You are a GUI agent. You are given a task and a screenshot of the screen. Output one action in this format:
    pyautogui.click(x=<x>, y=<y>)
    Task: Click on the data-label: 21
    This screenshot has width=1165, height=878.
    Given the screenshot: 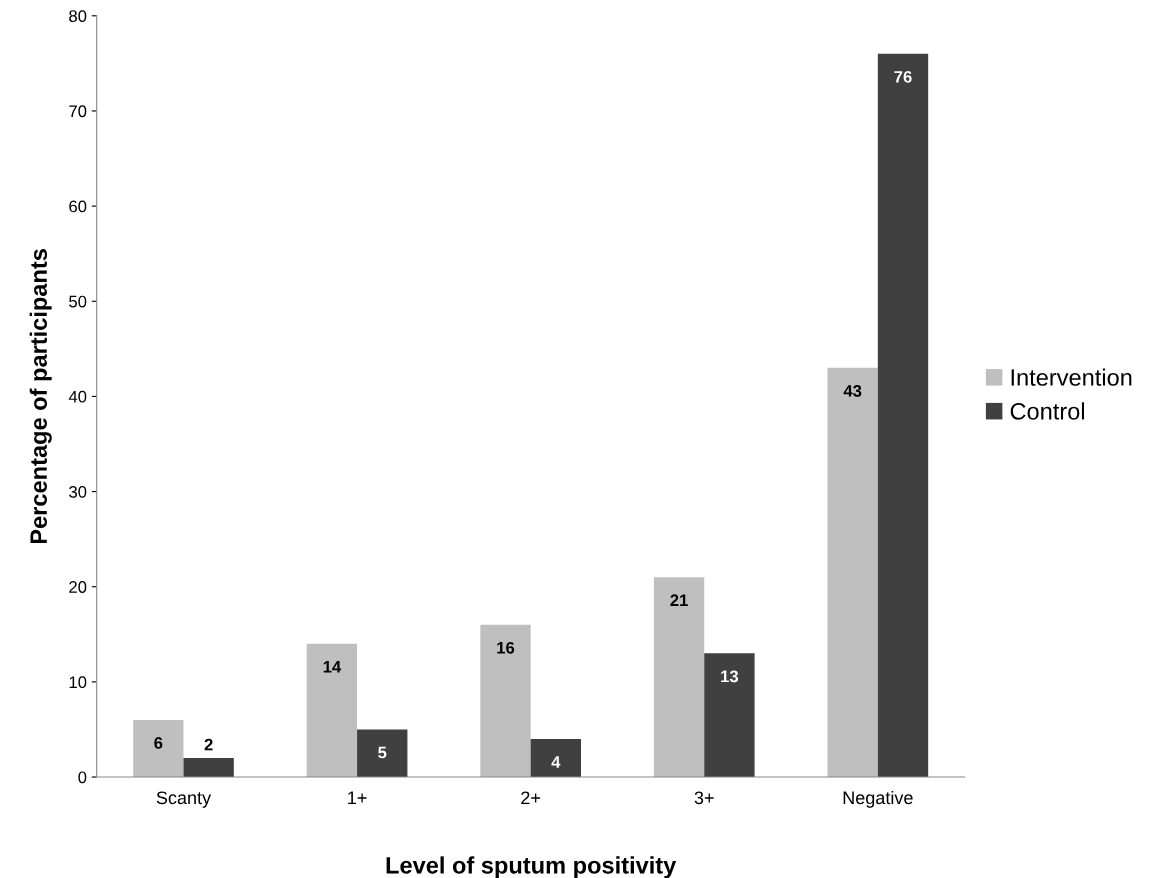 What is the action you would take?
    pyautogui.click(x=679, y=600)
    